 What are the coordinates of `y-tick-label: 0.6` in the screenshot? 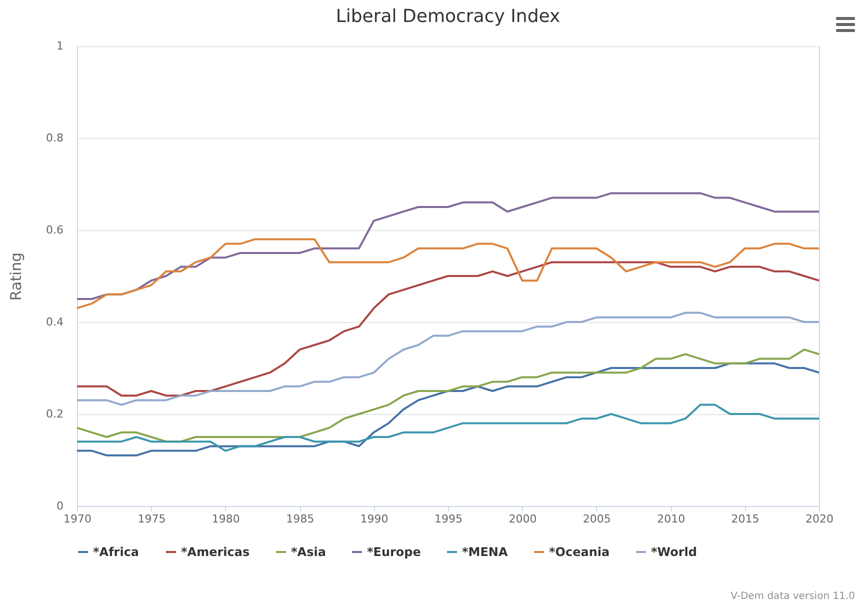 It's located at (55, 230).